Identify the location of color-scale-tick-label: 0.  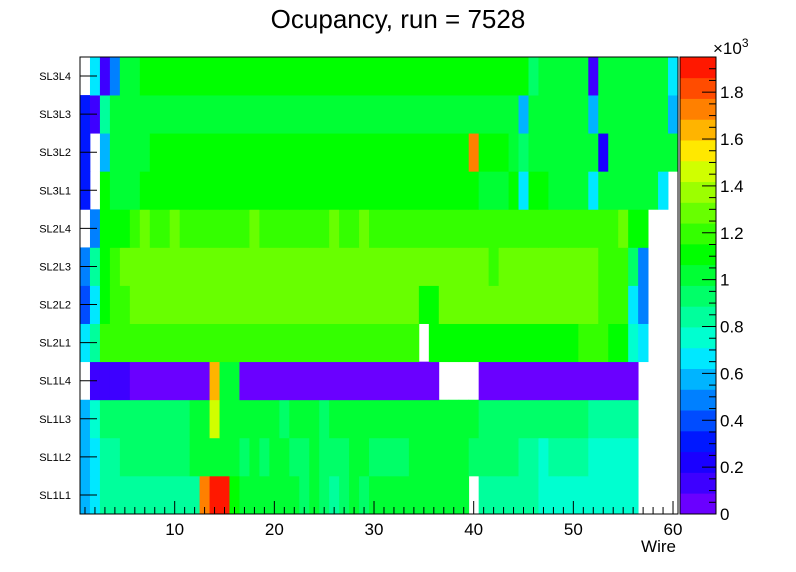
(724, 514).